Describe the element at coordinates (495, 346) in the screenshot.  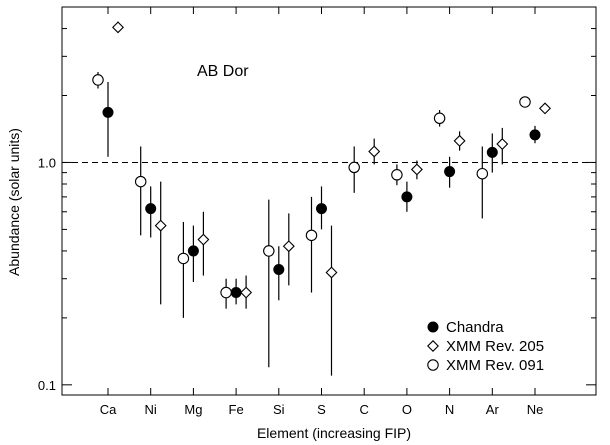
I see `legend-label: XMM Rev. 205` at that location.